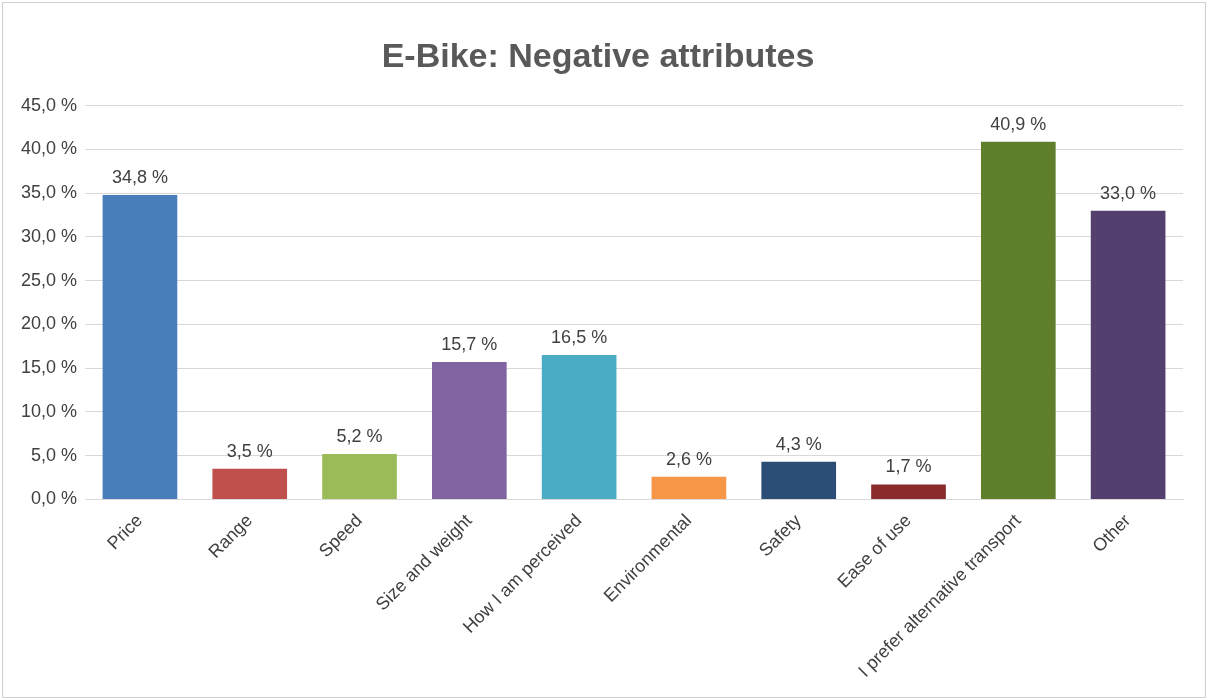 The width and height of the screenshot is (1208, 700). I want to click on data-label: 40,9 %, so click(1018, 123).